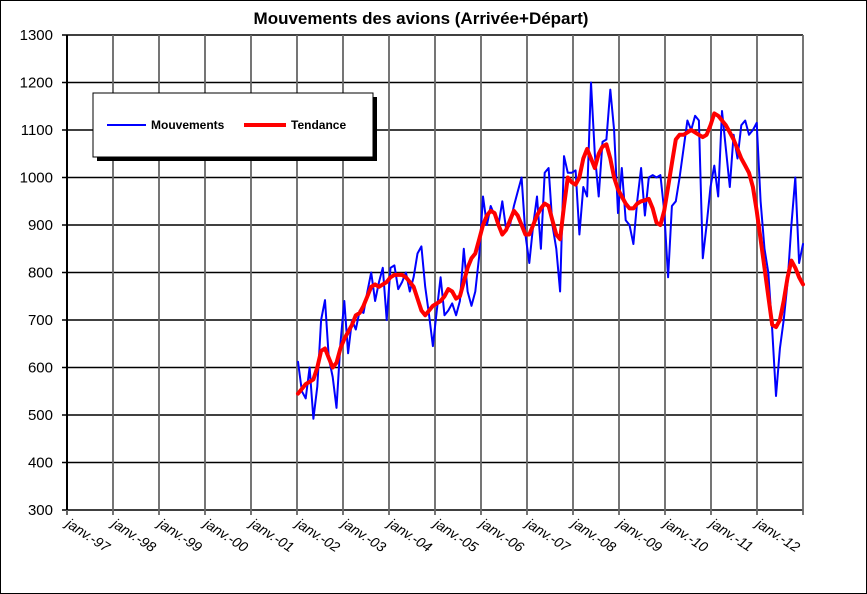  What do you see at coordinates (40, 225) in the screenshot?
I see `y-tick-label: 900` at bounding box center [40, 225].